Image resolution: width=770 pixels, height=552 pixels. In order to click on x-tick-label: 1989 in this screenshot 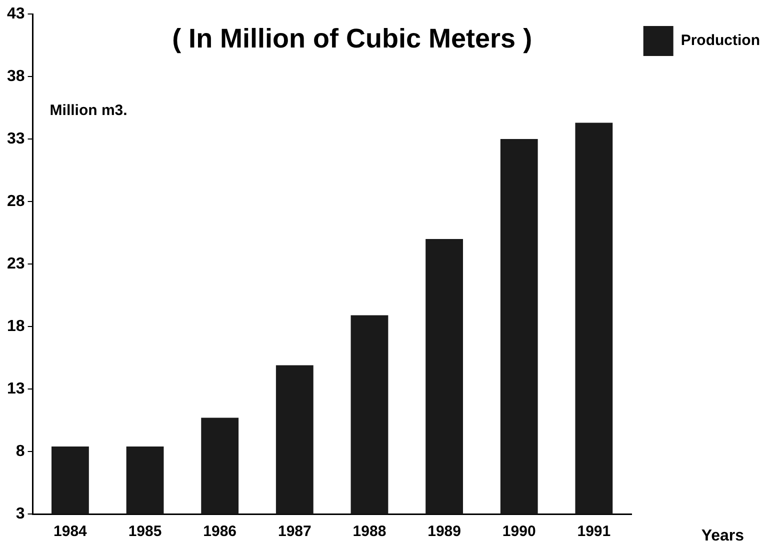, I will do `click(444, 531)`.